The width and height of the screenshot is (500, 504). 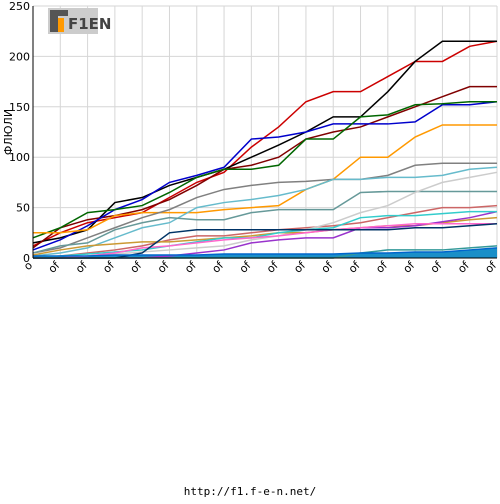 What do you see at coordinates (19, 157) in the screenshot?
I see `y-tick-label: 100` at bounding box center [19, 157].